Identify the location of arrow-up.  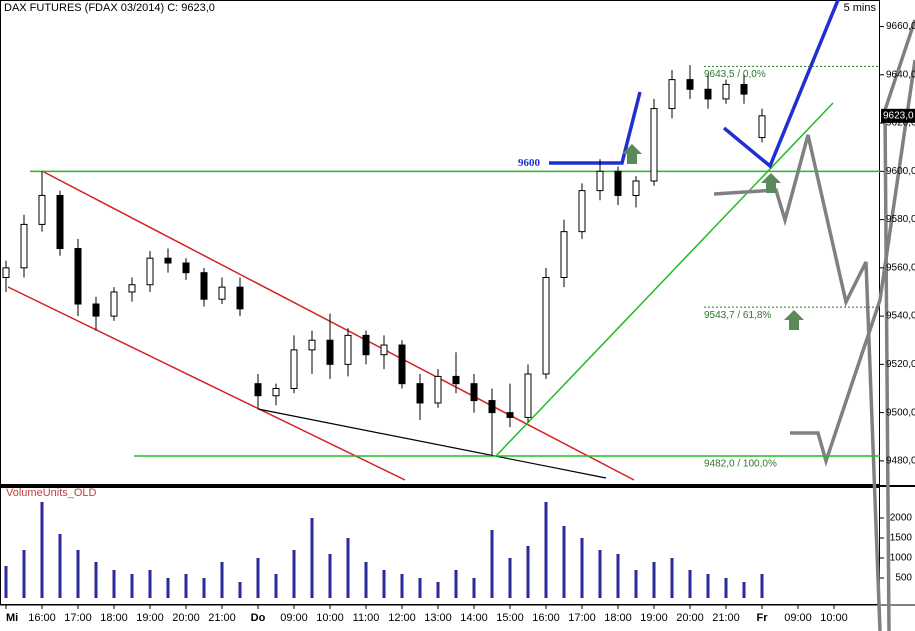
(632, 154).